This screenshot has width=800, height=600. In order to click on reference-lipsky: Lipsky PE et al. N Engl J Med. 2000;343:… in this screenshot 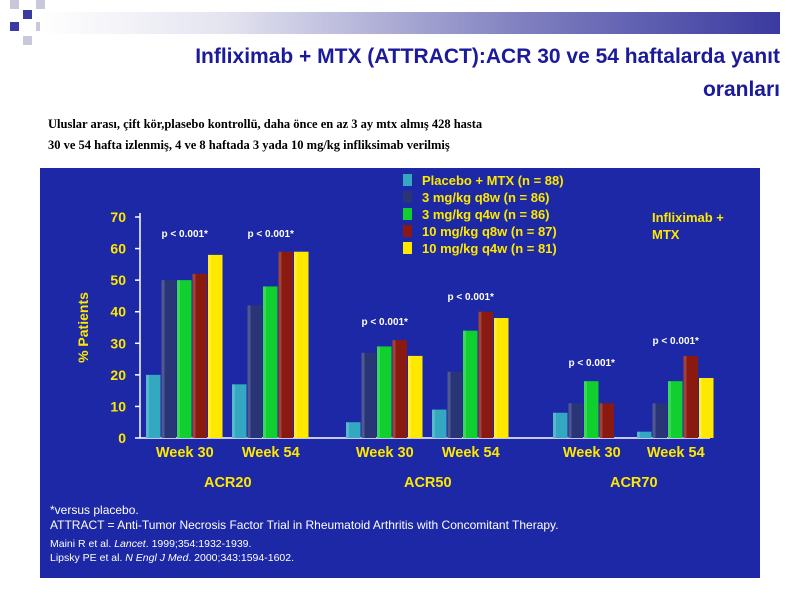, I will do `click(400, 558)`.